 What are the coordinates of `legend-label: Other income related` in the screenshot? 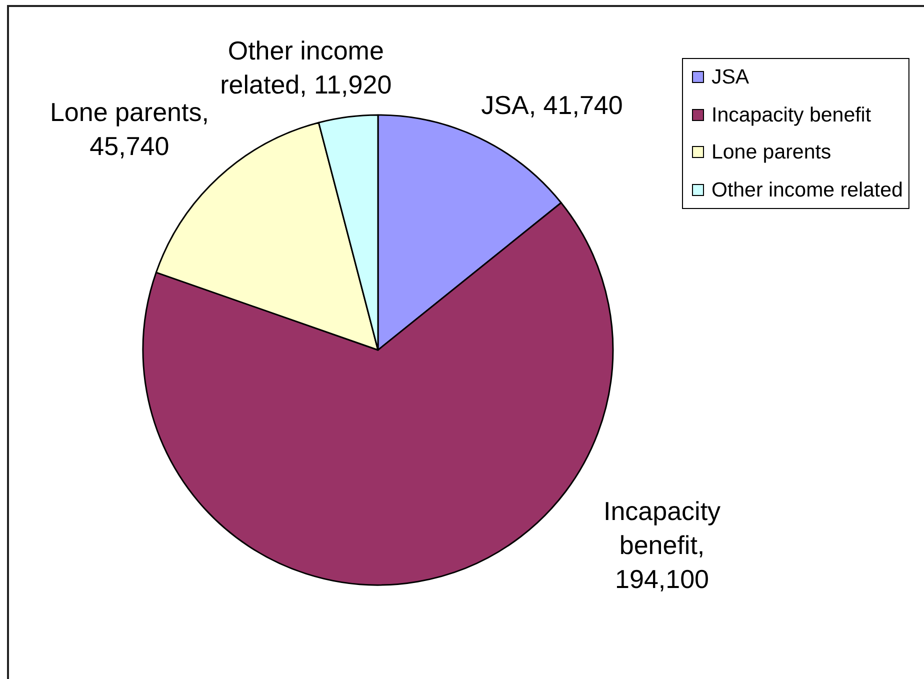 It's located at (807, 190).